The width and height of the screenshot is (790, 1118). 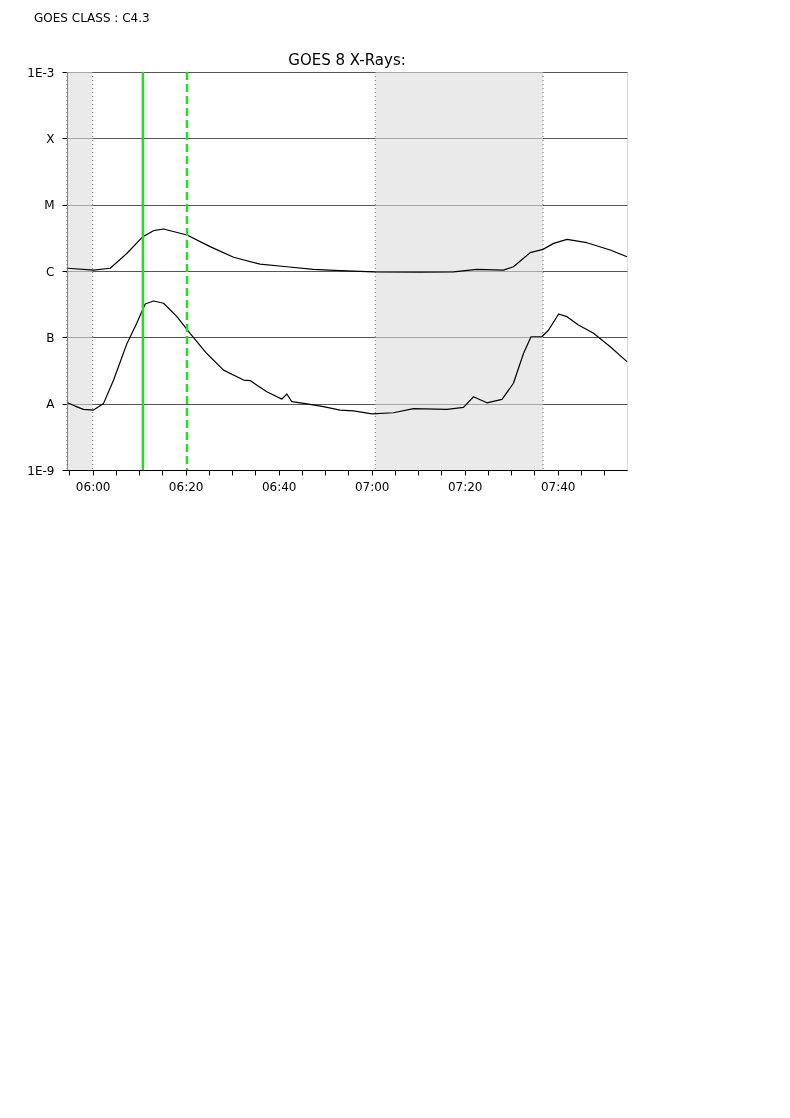 What do you see at coordinates (558, 486) in the screenshot?
I see `x-tick-label: 07:40` at bounding box center [558, 486].